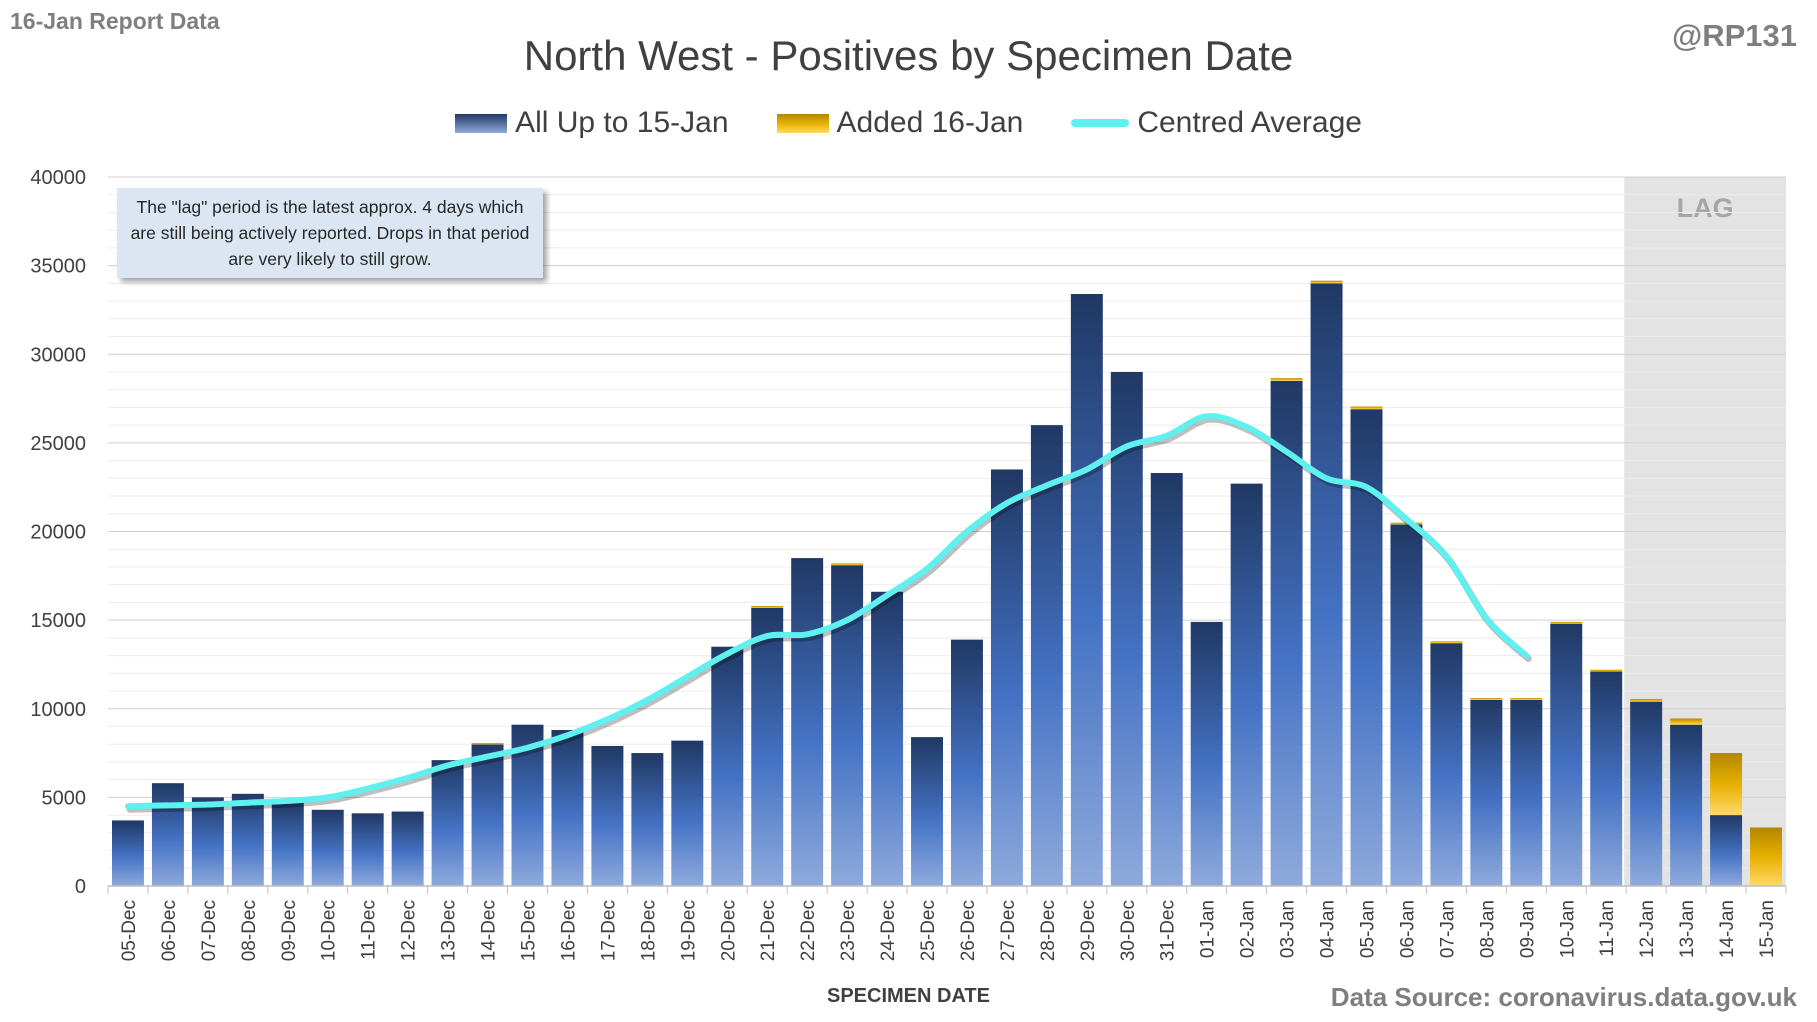  I want to click on x-tick-label: 14-Dec, so click(489, 930).